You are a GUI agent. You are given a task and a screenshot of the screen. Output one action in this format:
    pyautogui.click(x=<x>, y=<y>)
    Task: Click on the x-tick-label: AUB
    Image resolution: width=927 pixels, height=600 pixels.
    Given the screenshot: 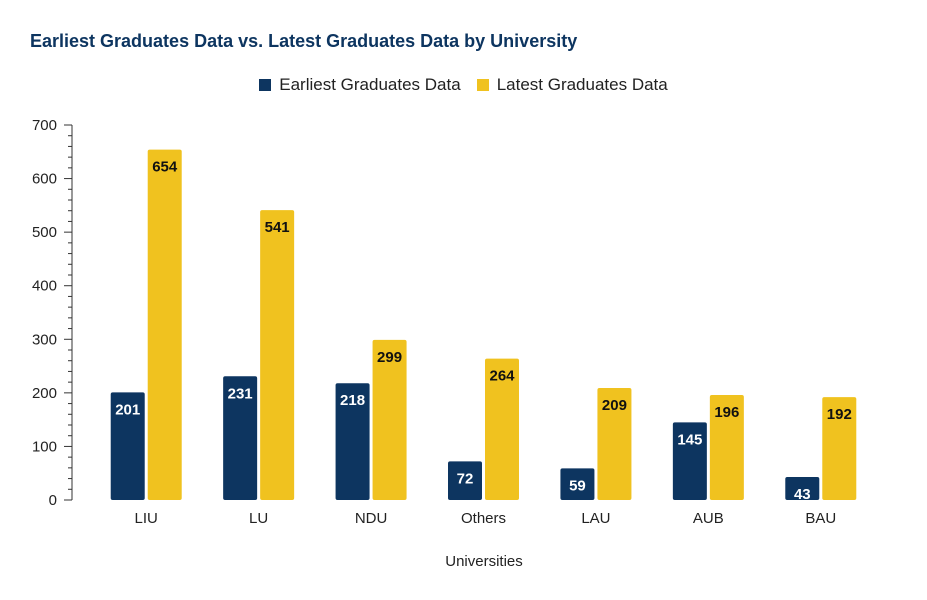 What is the action you would take?
    pyautogui.click(x=708, y=518)
    